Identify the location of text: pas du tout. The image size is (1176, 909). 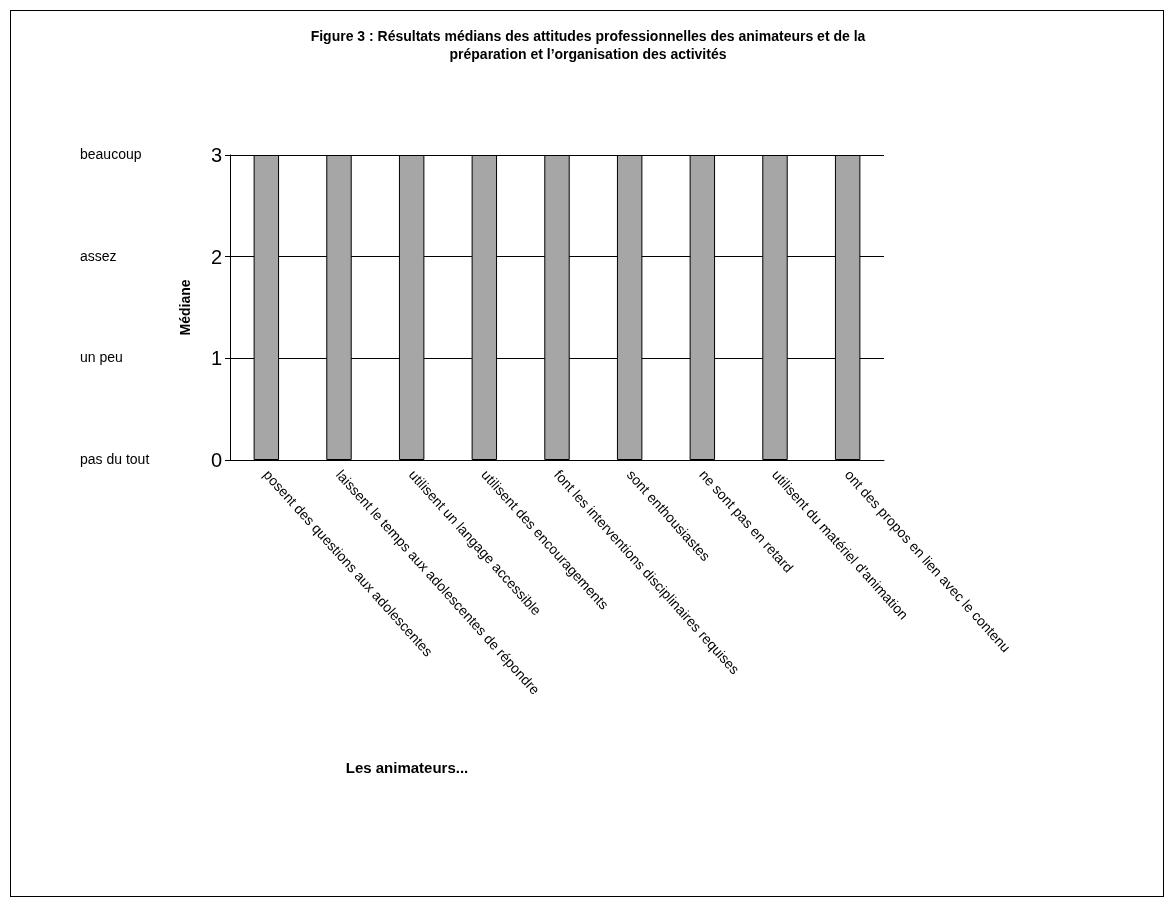
(115, 459).